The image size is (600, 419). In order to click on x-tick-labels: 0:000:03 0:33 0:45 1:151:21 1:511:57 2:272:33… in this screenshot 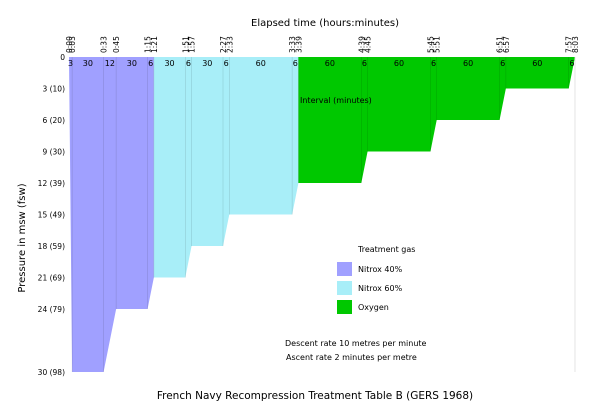, I will do `click(322, 44)`.